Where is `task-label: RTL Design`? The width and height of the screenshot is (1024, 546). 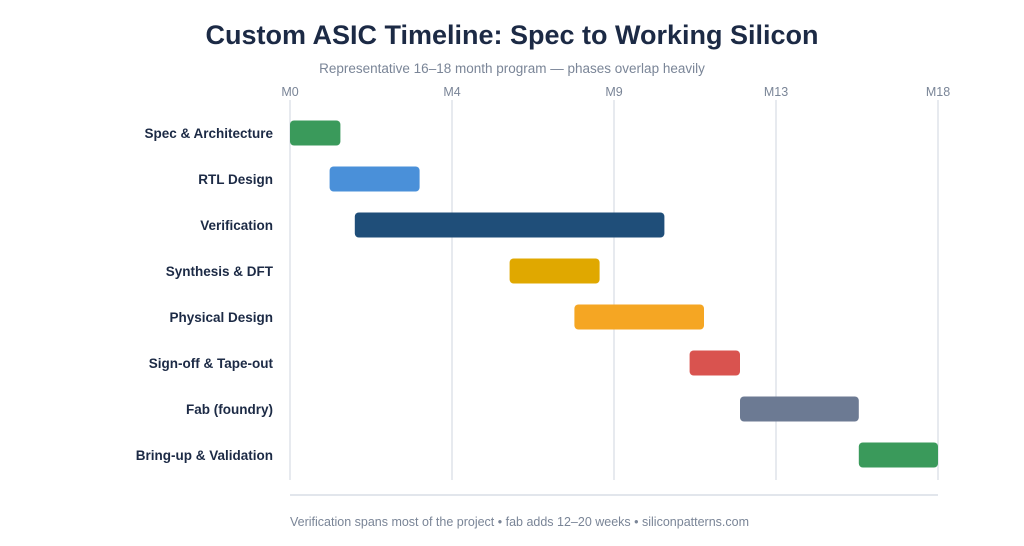 task-label: RTL Design is located at coordinates (235, 179).